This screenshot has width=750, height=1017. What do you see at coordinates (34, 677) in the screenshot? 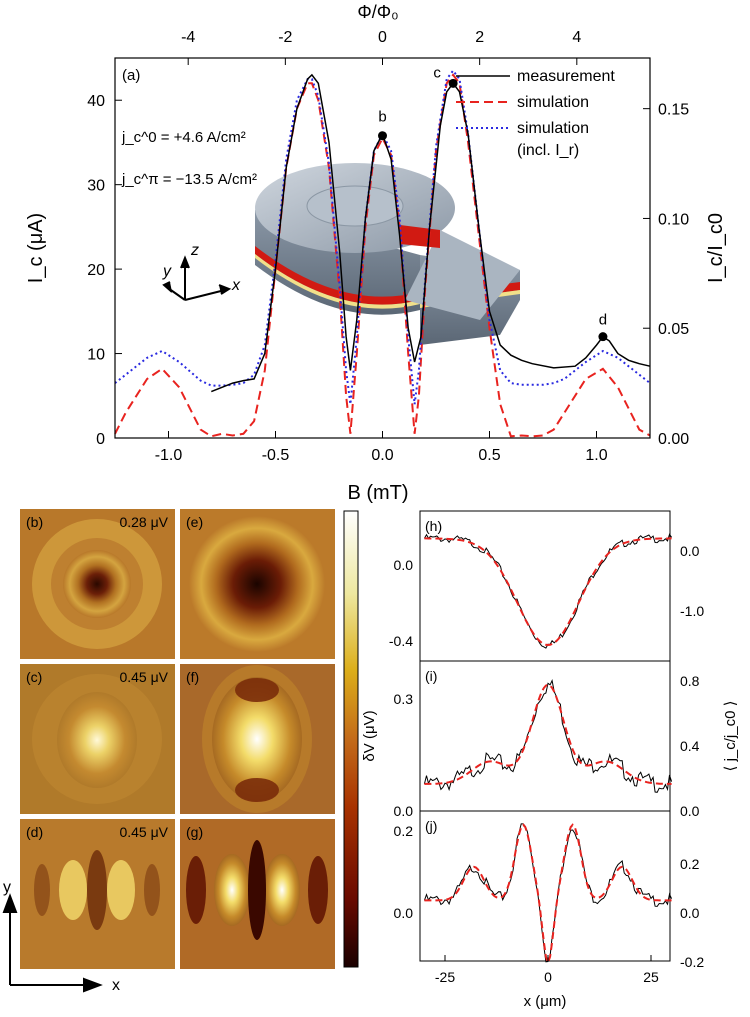
I see `panel-c-label: (c)` at bounding box center [34, 677].